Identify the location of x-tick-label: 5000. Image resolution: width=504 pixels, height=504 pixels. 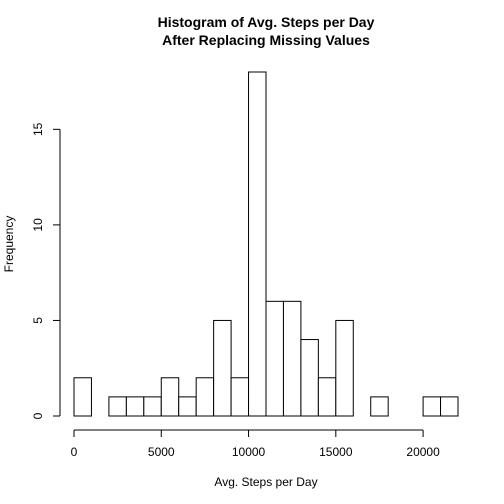
(161, 452).